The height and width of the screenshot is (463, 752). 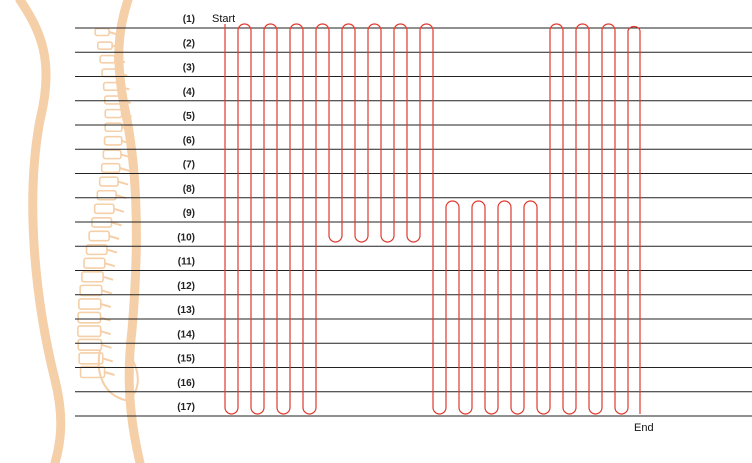 What do you see at coordinates (189, 213) in the screenshot?
I see `row-label: (9)` at bounding box center [189, 213].